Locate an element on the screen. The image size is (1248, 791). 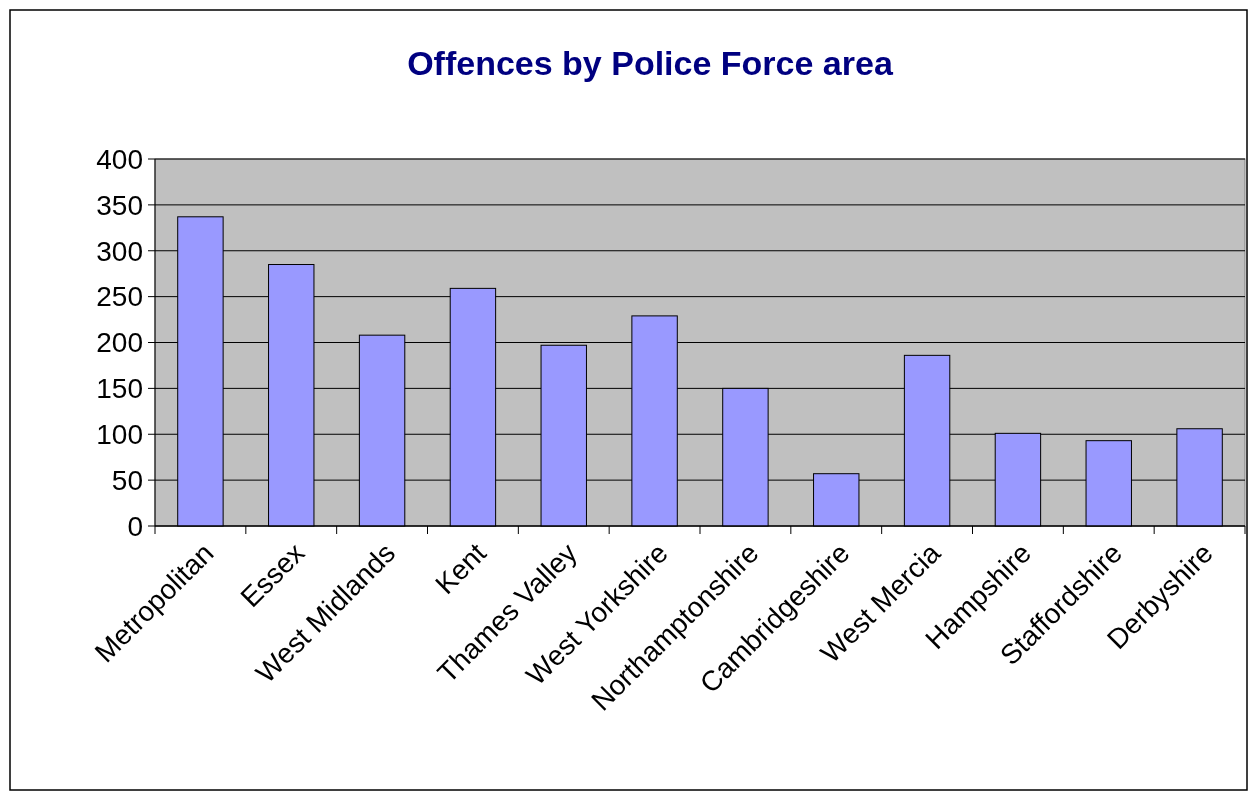
y-tick-label: 200 is located at coordinates (119, 343).